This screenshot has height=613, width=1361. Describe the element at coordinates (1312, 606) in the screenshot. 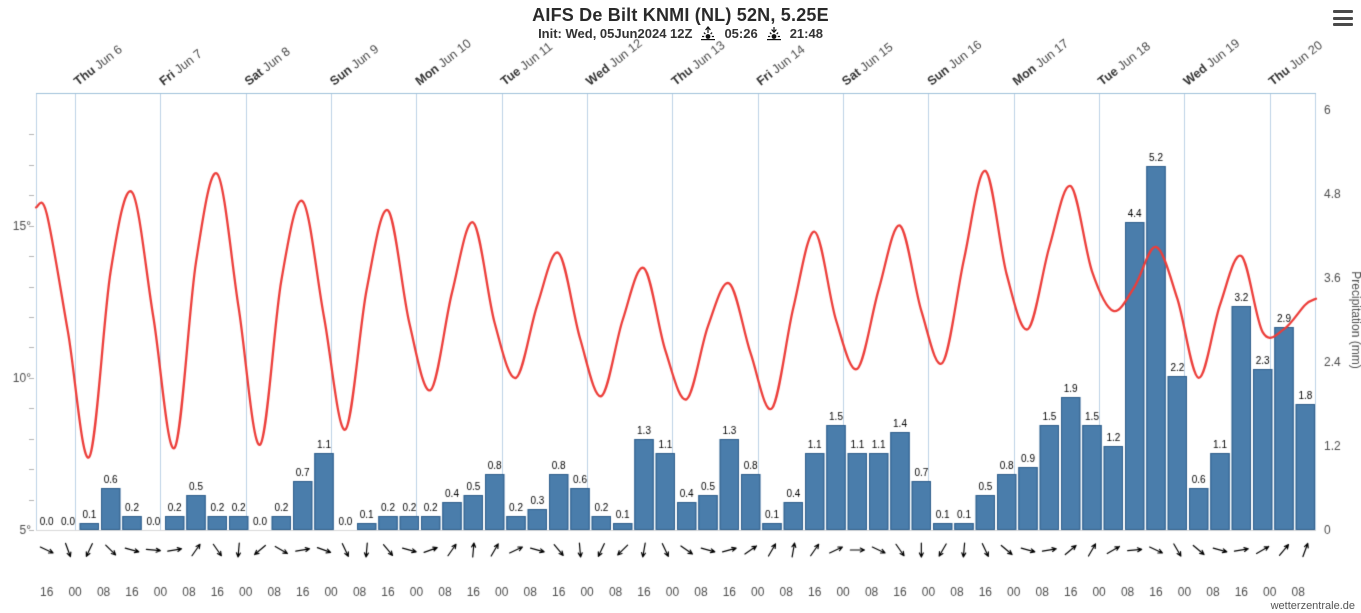

I see `watermark: wetterzentrale.de` at that location.